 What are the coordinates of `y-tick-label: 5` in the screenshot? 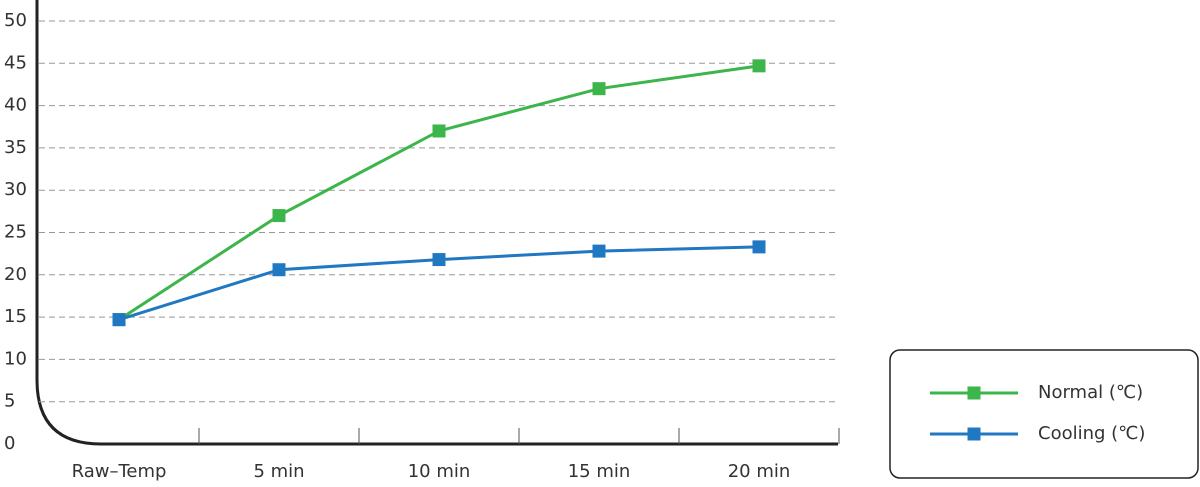 It's located at (9, 401).